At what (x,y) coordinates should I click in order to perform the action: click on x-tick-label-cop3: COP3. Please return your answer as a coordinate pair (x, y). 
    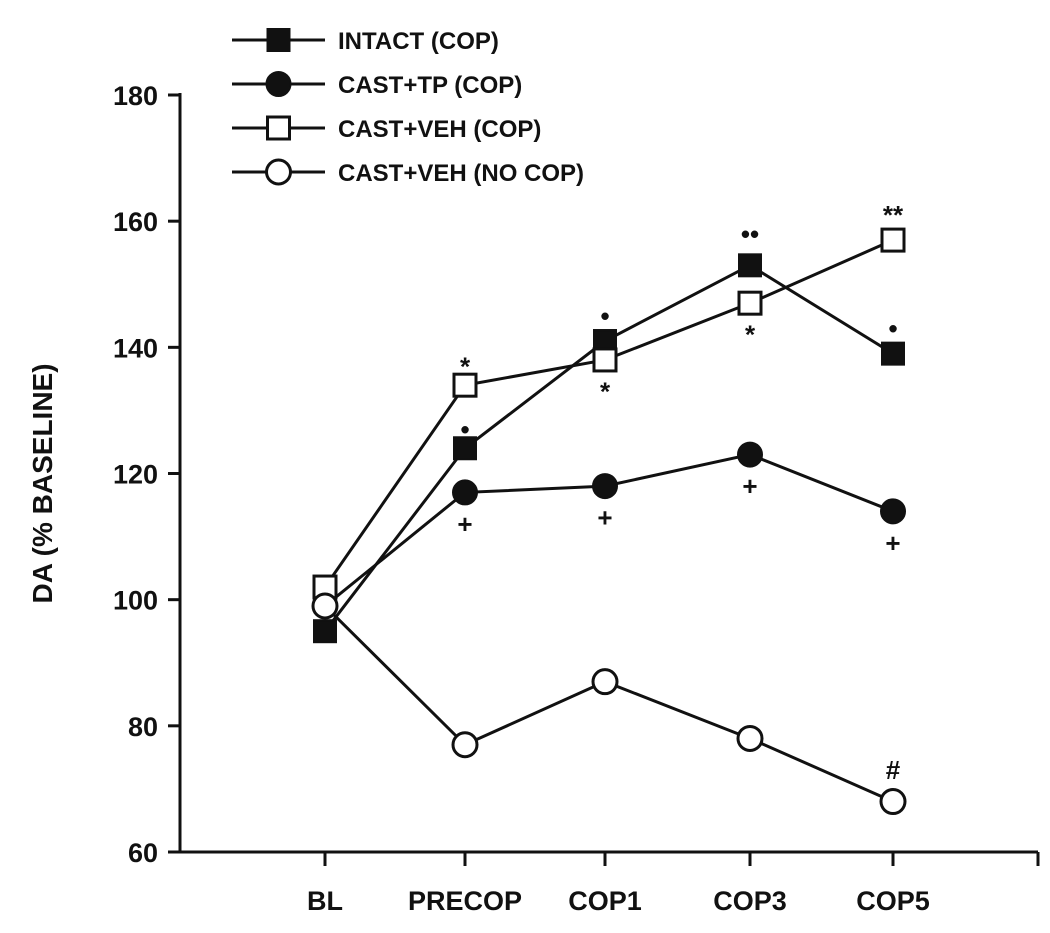
    Looking at the image, I should click on (750, 901).